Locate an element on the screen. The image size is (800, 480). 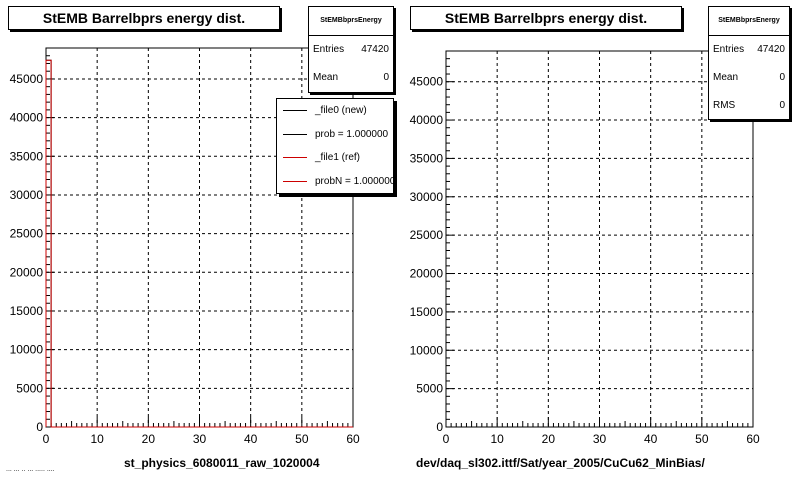
legend-label: prob = 1.000000 is located at coordinates (352, 134).